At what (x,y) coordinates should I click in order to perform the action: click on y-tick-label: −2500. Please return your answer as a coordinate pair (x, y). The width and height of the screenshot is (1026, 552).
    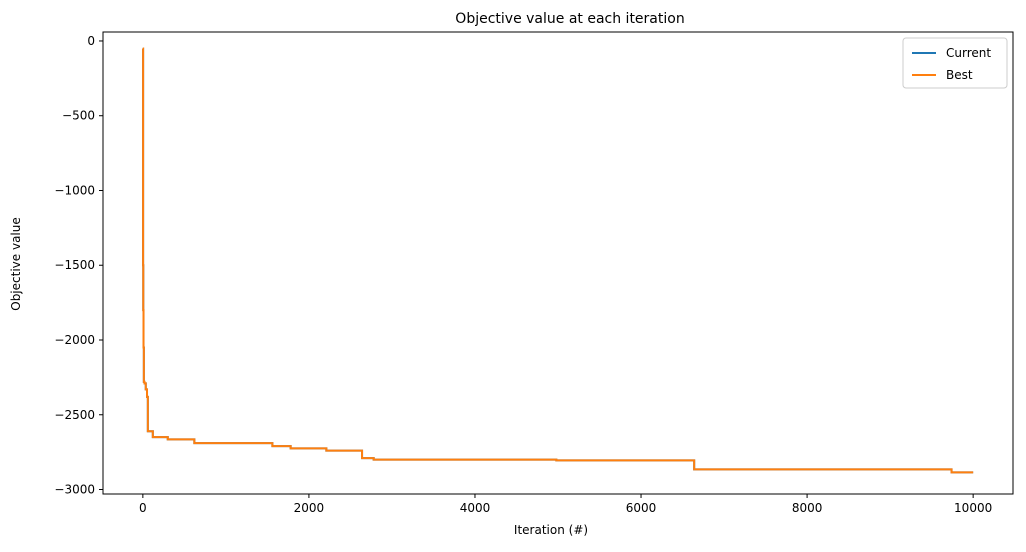
    Looking at the image, I should click on (74, 415).